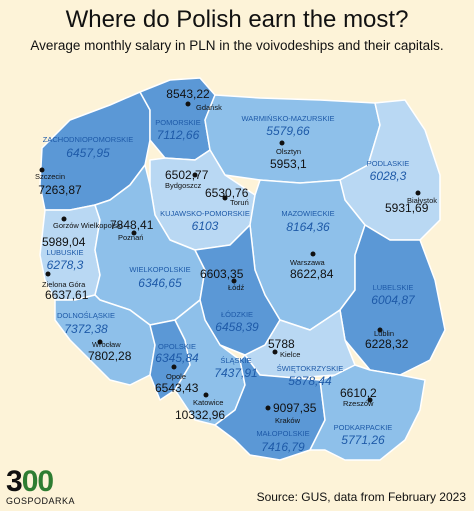 The image size is (474, 511). I want to click on voivodeship-name: WIELKOPOLSKIE, so click(159, 269).